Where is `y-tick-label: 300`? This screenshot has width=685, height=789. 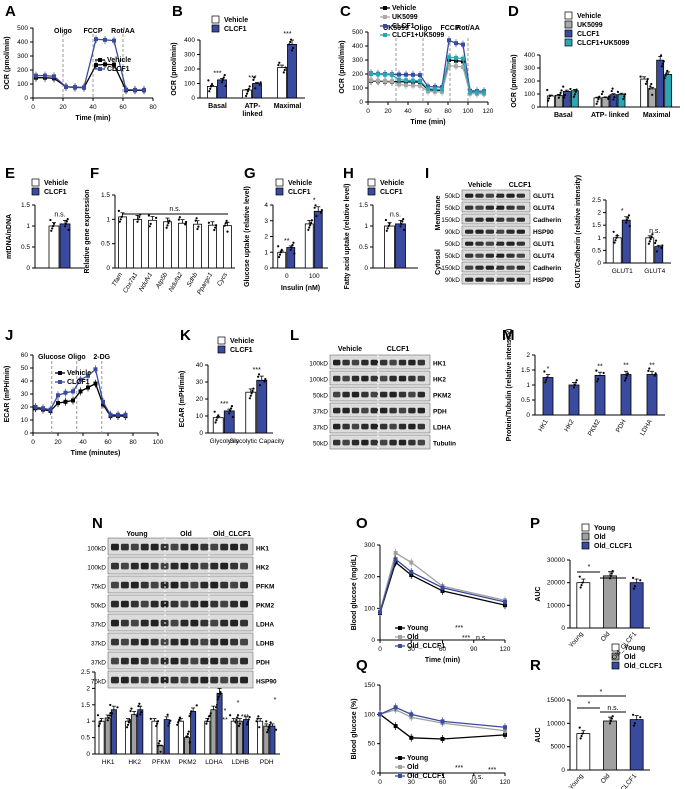
y-tick-label: 300 is located at coordinates (369, 545).